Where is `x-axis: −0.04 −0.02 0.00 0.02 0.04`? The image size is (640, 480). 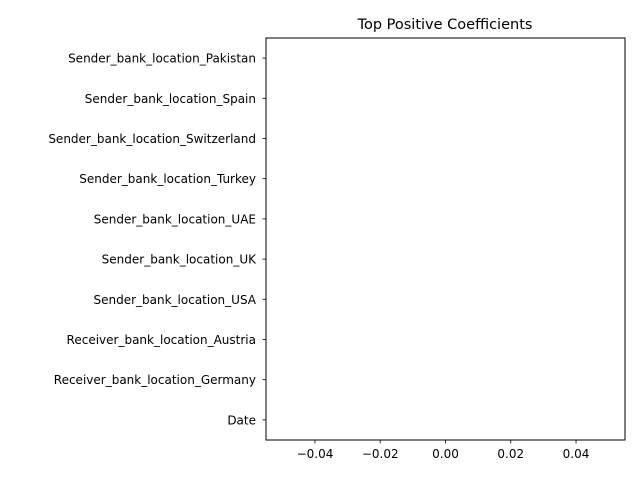 x-axis: −0.04 −0.02 0.00 0.02 0.04 is located at coordinates (443, 450).